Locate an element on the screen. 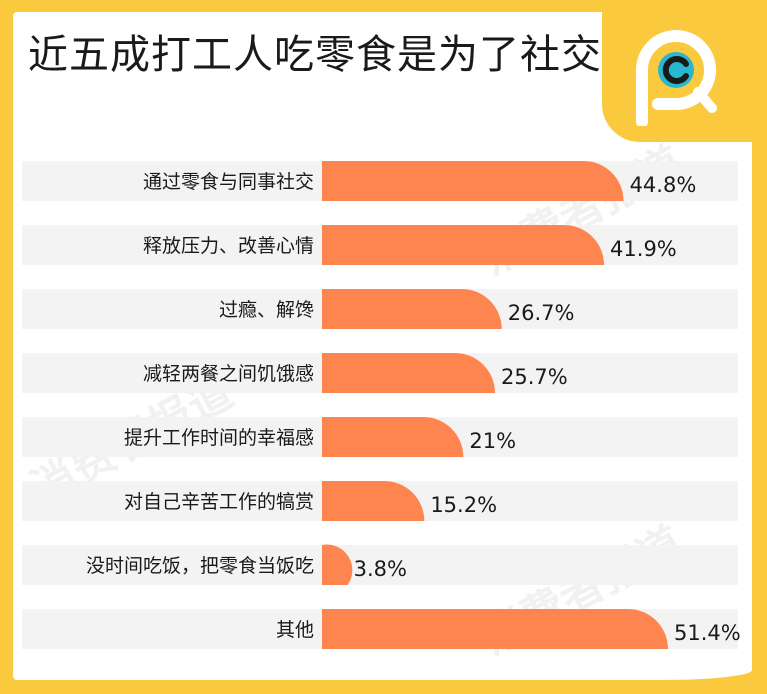 This screenshot has height=694, width=767. category-label: 过瘾、解馋 is located at coordinates (266, 310).